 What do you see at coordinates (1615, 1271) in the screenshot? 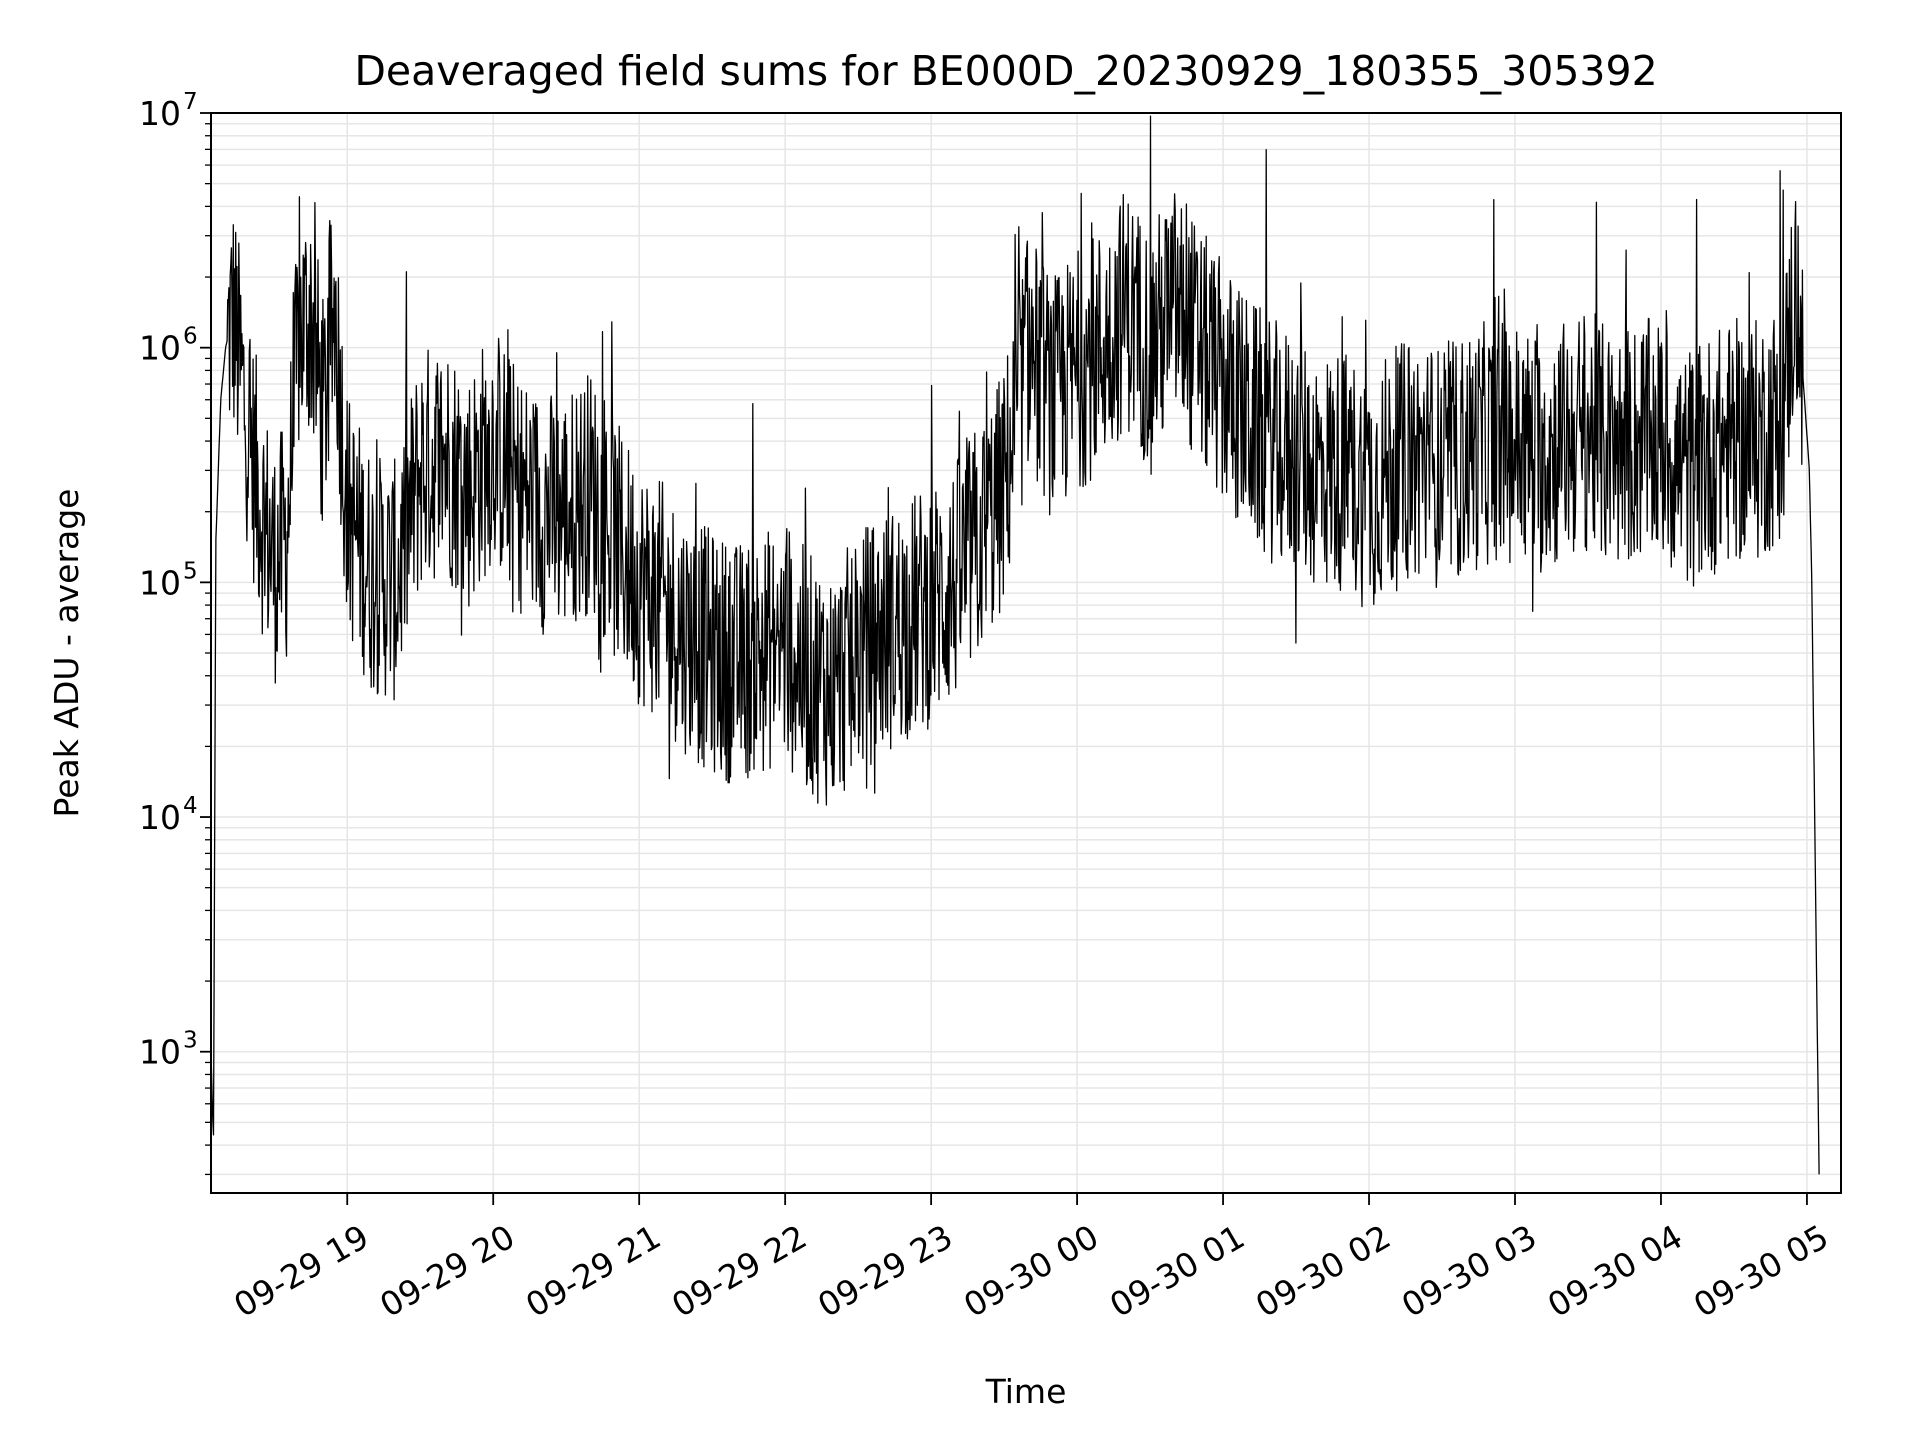
I see `x-tick-label: 09-30 04` at bounding box center [1615, 1271].